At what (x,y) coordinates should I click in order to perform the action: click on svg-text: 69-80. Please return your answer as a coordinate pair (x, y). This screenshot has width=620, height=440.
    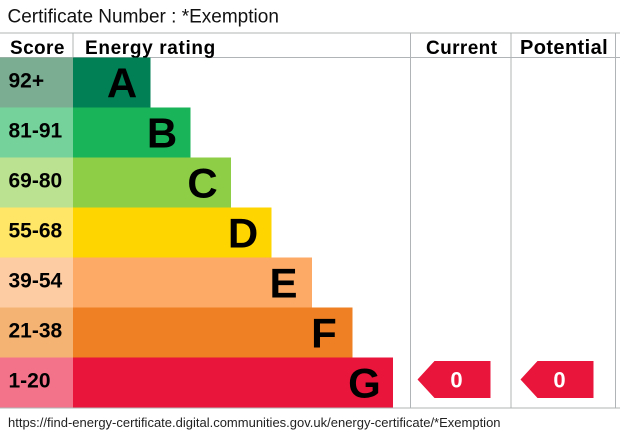
    Looking at the image, I should click on (36, 181).